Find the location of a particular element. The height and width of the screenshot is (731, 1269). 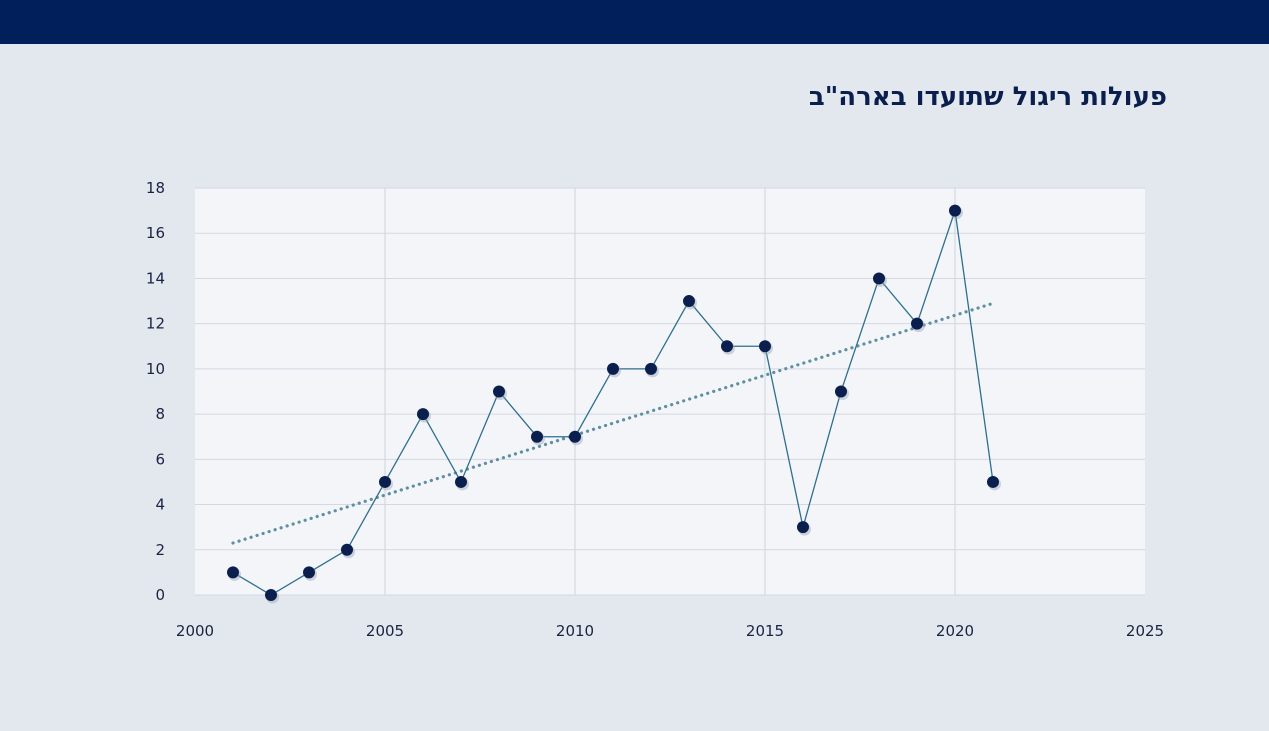

x-tick-label: 2010 is located at coordinates (575, 631).